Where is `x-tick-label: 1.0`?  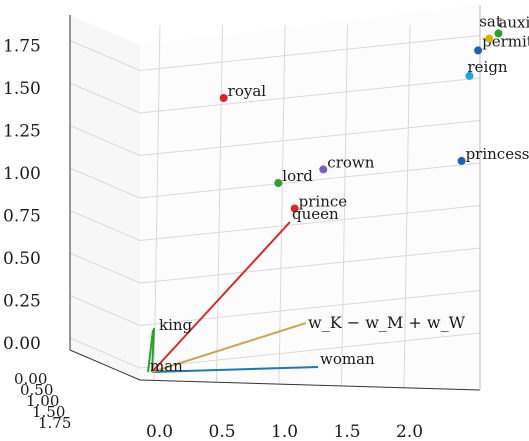 x-tick-label: 1.0 is located at coordinates (284, 431).